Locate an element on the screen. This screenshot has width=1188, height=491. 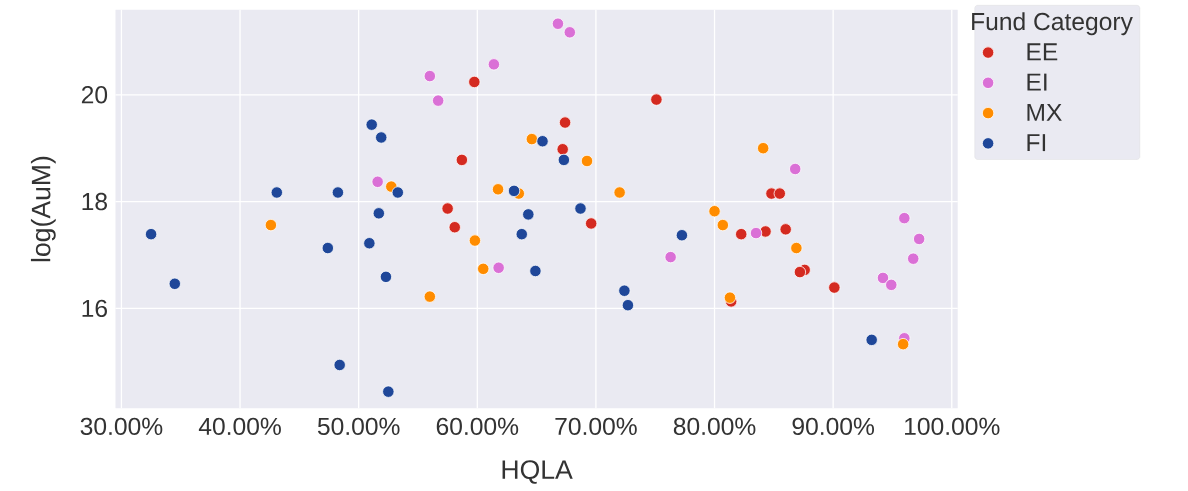
legend-label: MX is located at coordinates (1044, 112).